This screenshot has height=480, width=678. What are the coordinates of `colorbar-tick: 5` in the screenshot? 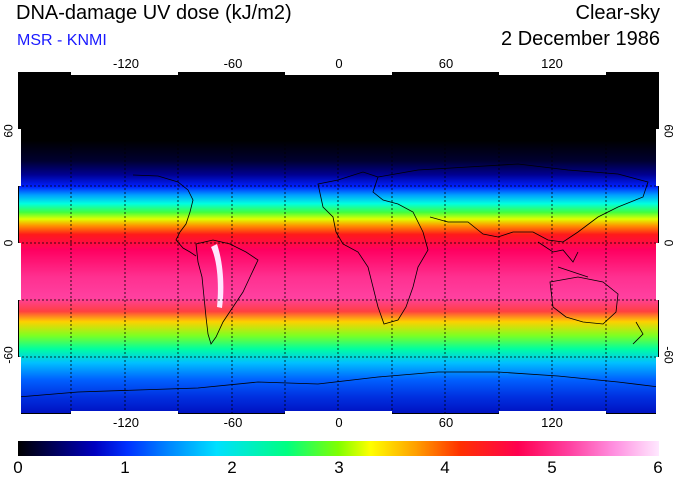 It's located at (552, 467).